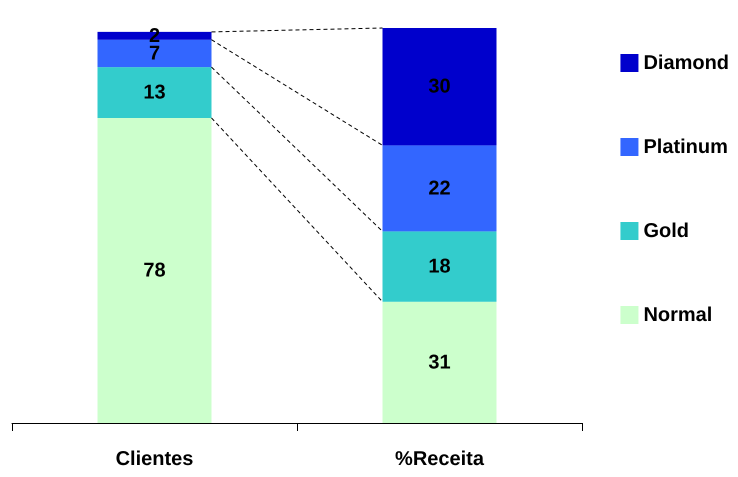  Describe the element at coordinates (440, 459) in the screenshot. I see `x-tick-label: %Receita` at that location.